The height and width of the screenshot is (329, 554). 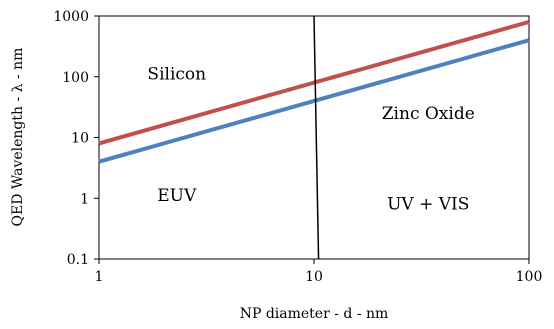 What do you see at coordinates (176, 75) in the screenshot?
I see `region-label-1: Silicon` at bounding box center [176, 75].